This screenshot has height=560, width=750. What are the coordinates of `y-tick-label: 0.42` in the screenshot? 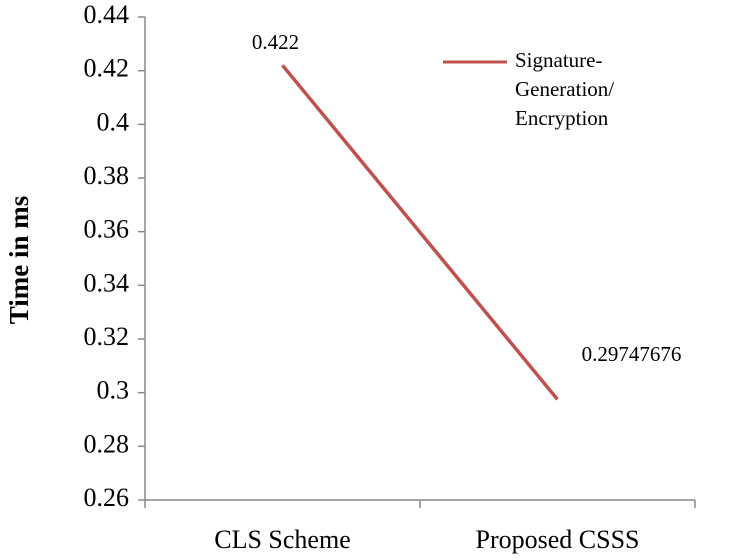 It's located at (107, 68).